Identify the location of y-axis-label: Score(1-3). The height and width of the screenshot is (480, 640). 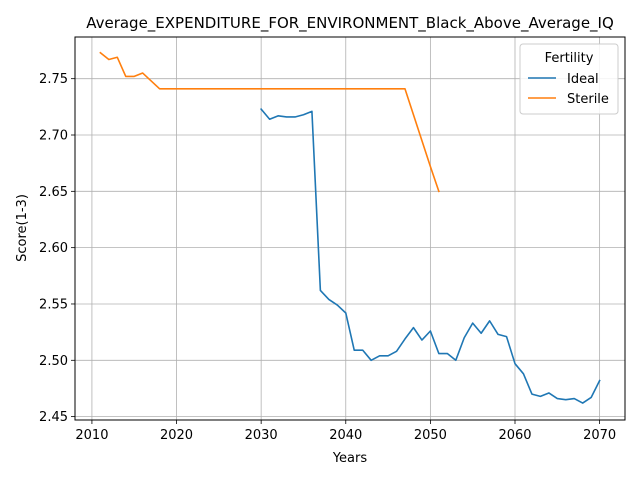
(22, 228).